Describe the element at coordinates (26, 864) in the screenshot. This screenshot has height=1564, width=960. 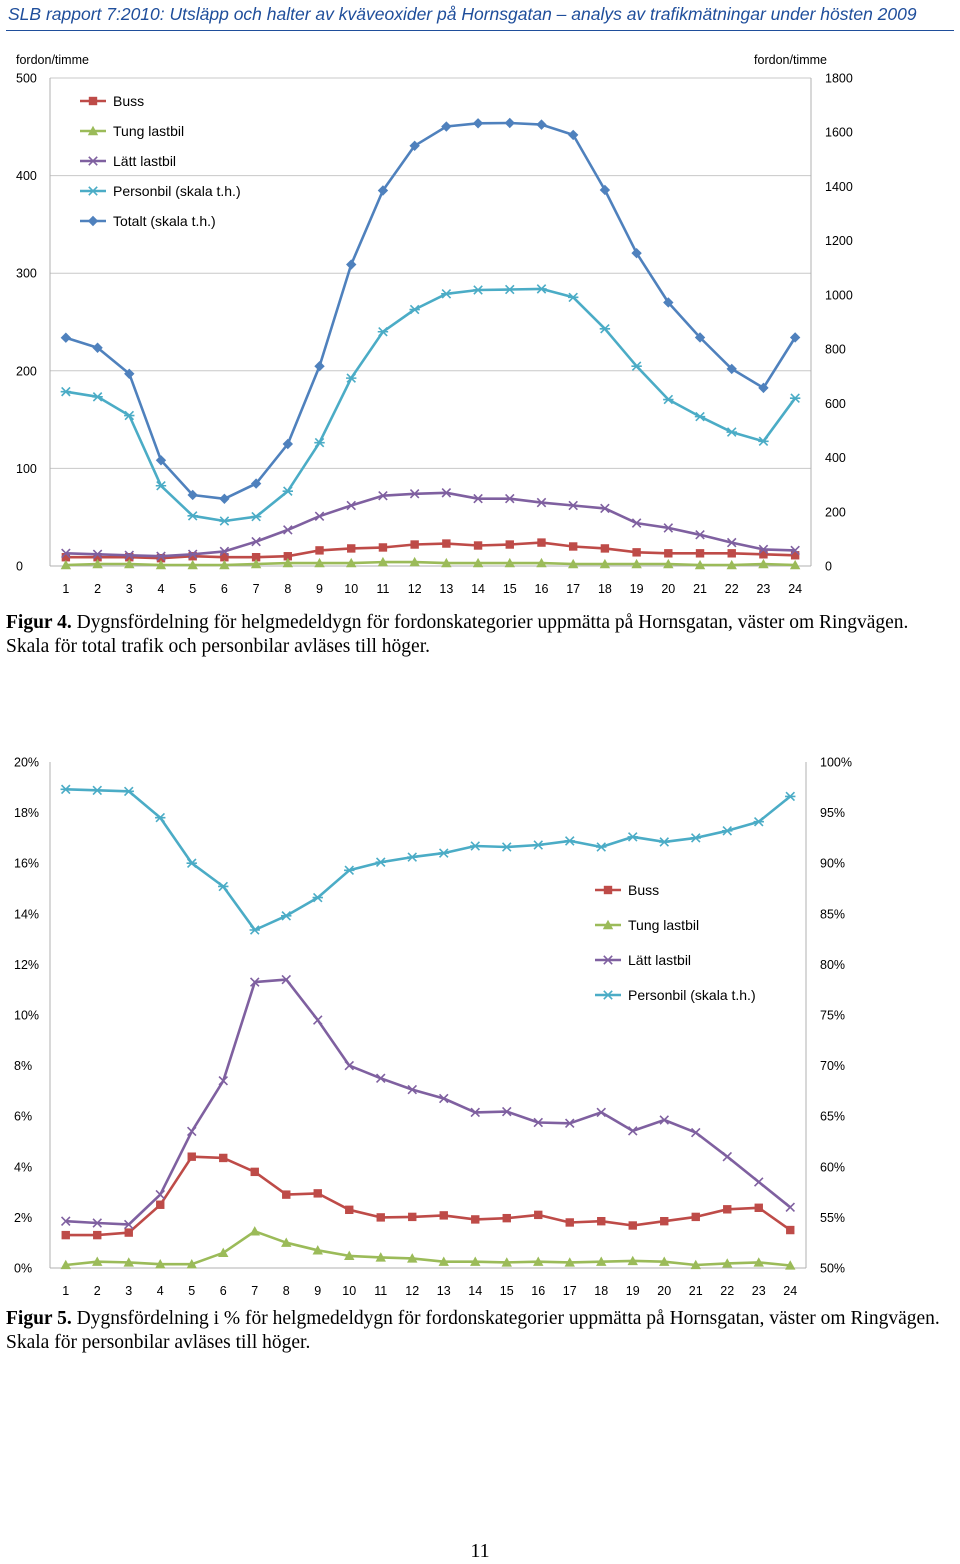
I see `chart2-left-tick-label: 16%` at that location.